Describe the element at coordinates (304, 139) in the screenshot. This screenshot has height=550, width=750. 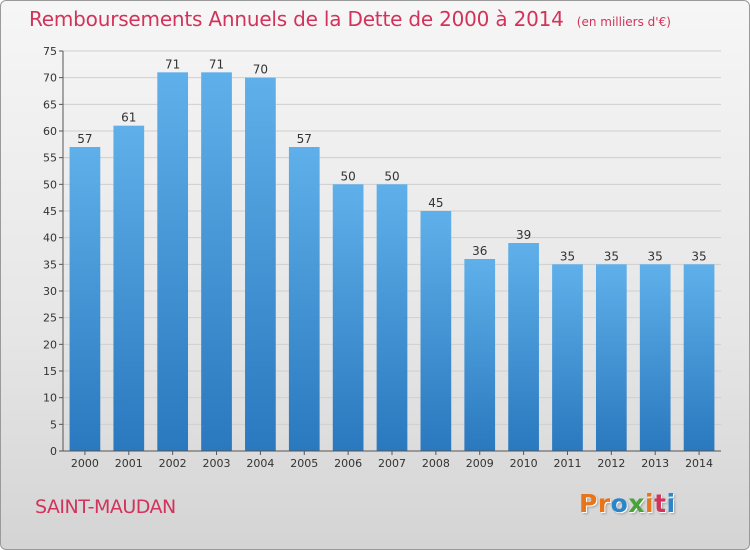
I see `data-label-2005: 57` at that location.